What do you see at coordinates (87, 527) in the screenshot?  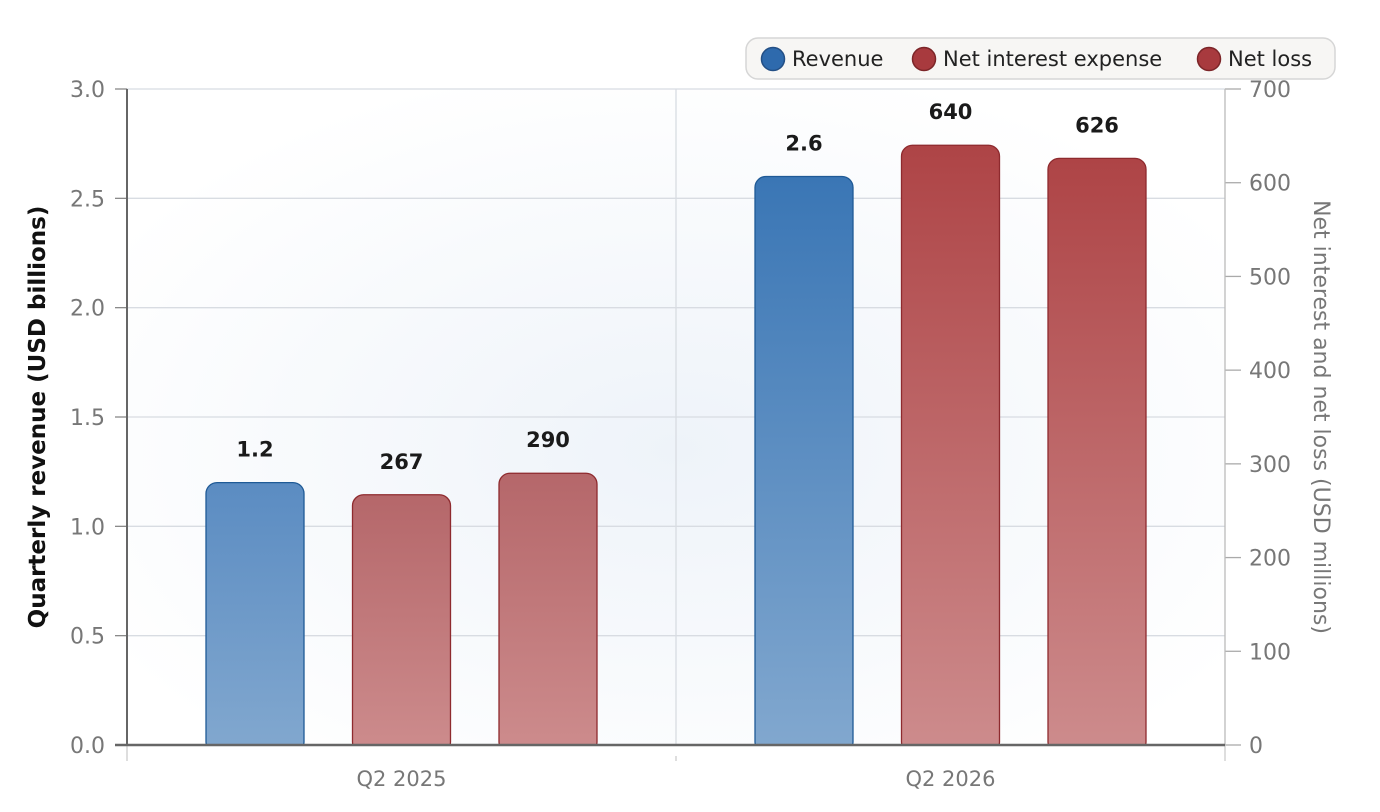 I see `y-left-tick-label: 1.0` at bounding box center [87, 527].